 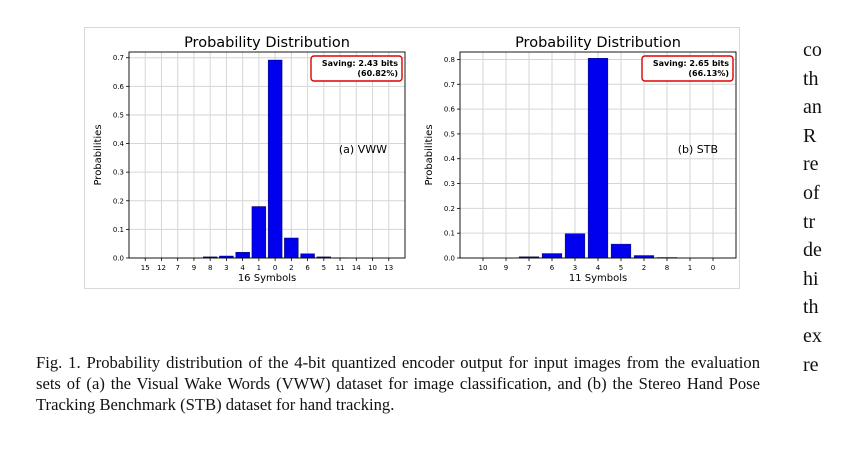 What do you see at coordinates (388, 268) in the screenshot?
I see `x-tick-label: 13` at bounding box center [388, 268].